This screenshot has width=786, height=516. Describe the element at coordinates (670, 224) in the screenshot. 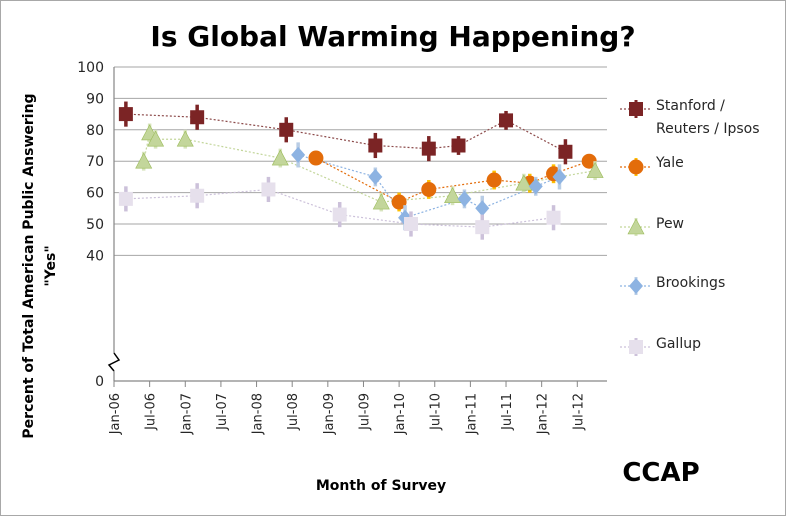

I see `legend-label-pew: Pew` at that location.